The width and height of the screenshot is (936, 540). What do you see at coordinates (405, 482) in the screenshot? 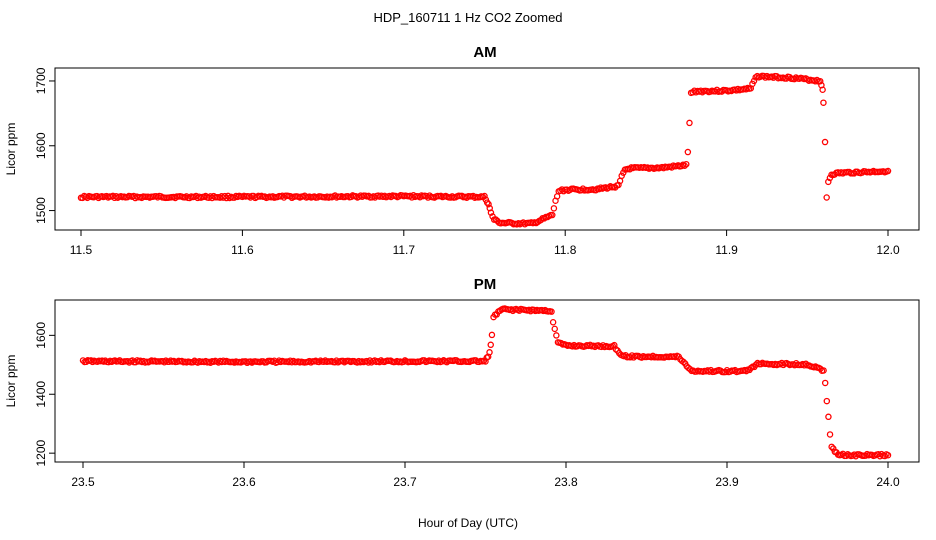
I see `pm-x-tick-label: 23.7` at bounding box center [405, 482].